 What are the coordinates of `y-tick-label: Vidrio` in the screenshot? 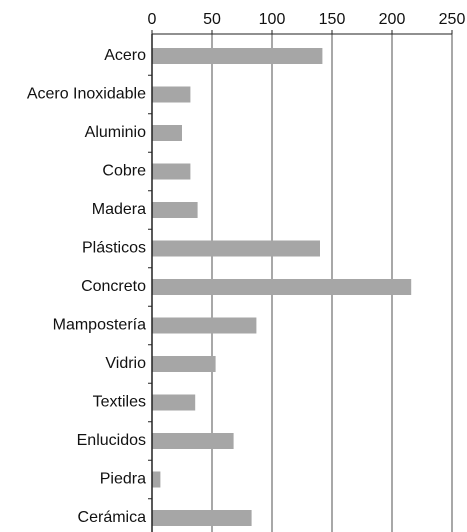 It's located at (125, 363).